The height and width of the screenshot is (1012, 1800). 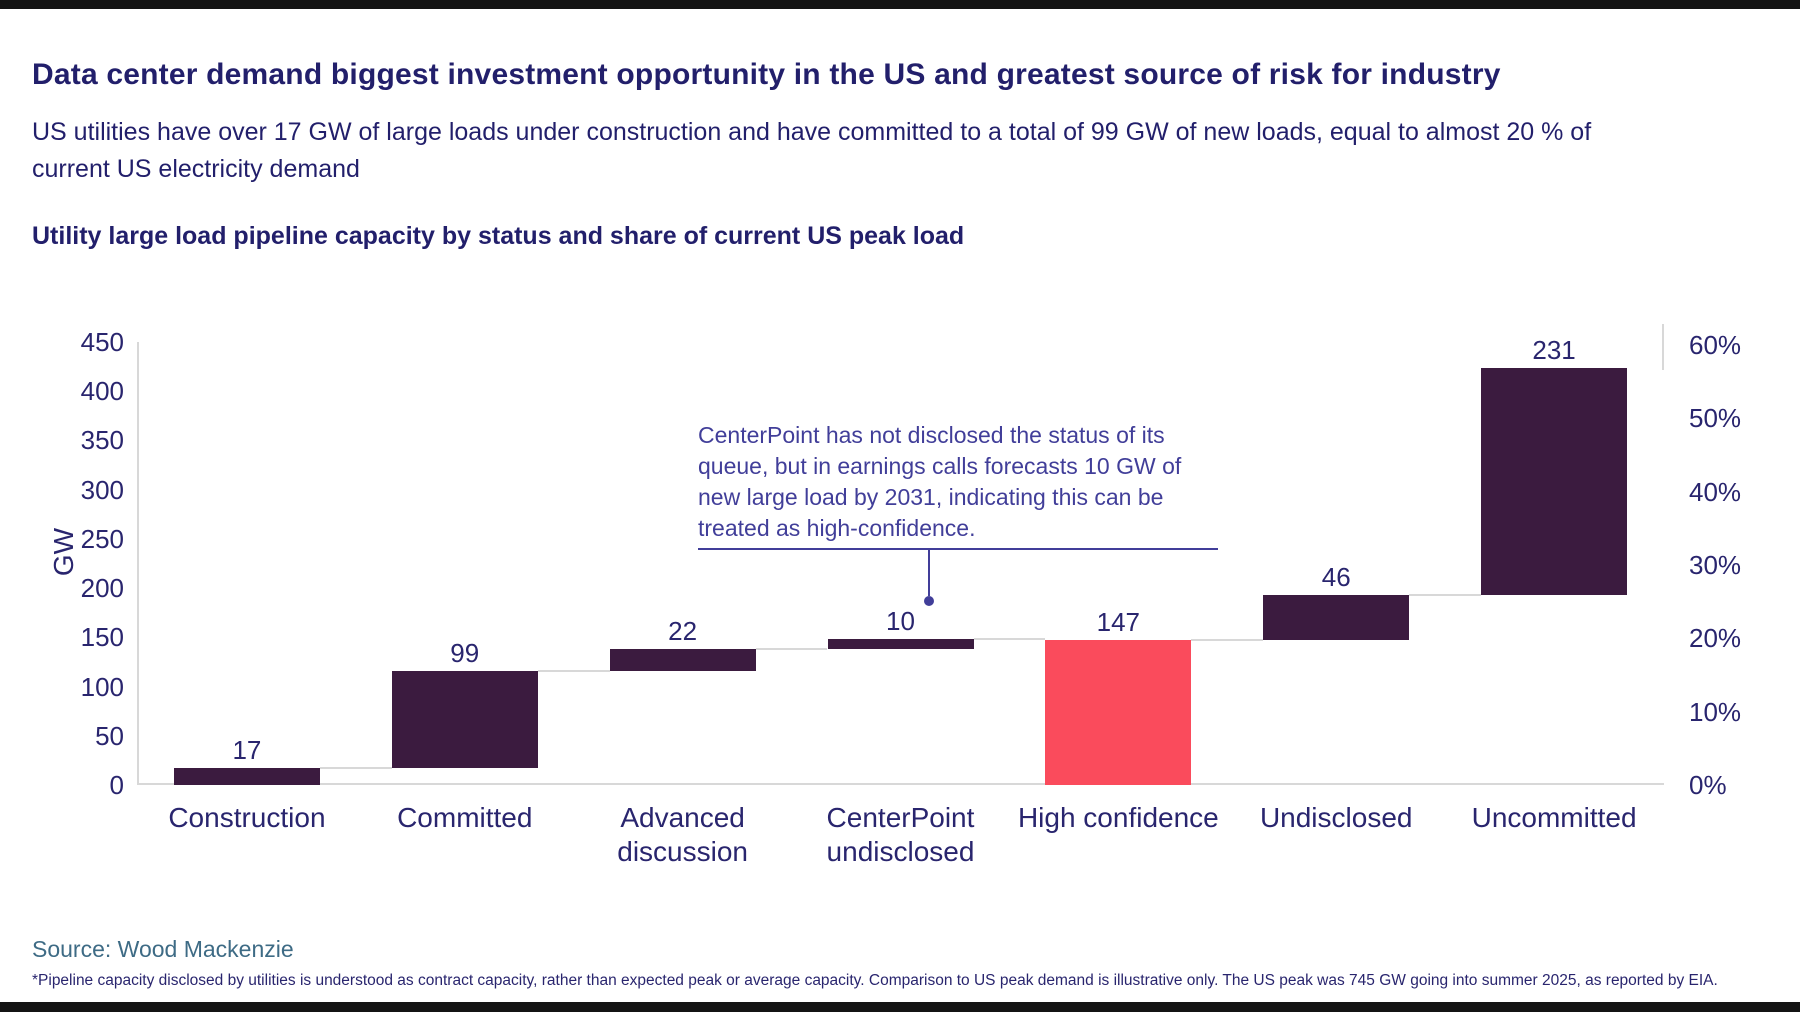 What do you see at coordinates (1118, 622) in the screenshot?
I see `bar-value-label: 147` at bounding box center [1118, 622].